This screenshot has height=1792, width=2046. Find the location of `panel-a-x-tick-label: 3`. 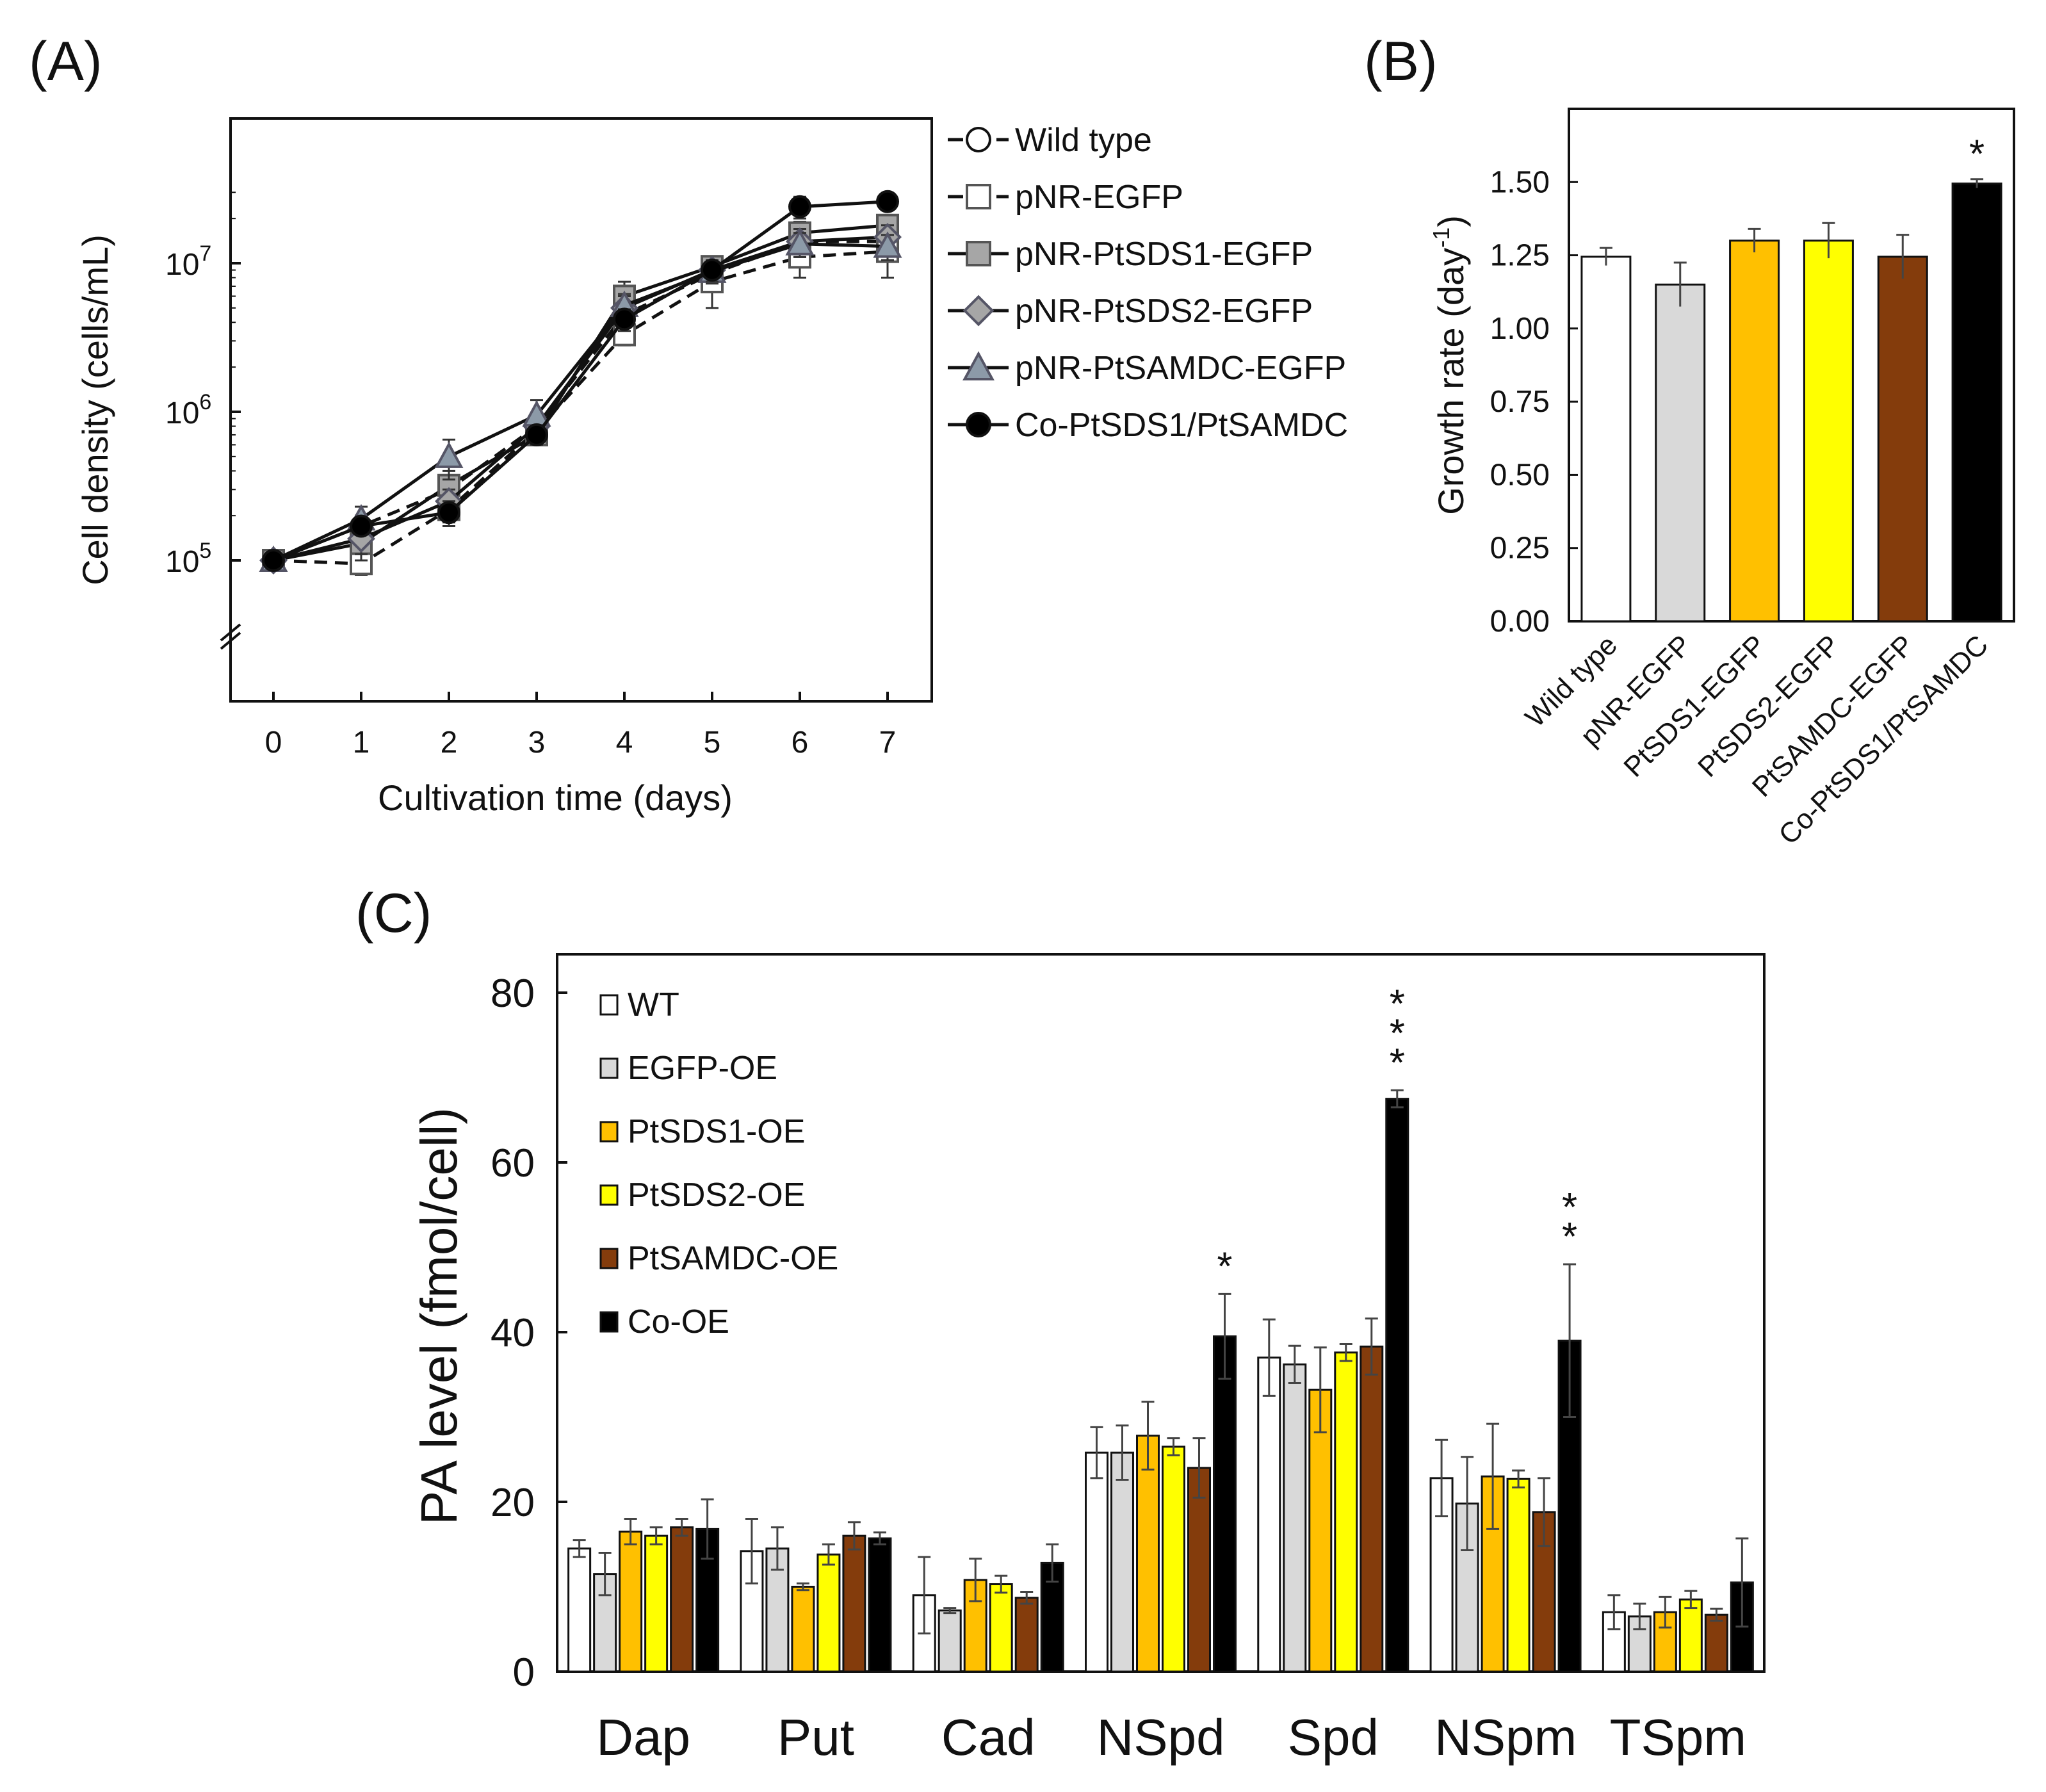

panel-a-x-tick-label: 3 is located at coordinates (537, 743).